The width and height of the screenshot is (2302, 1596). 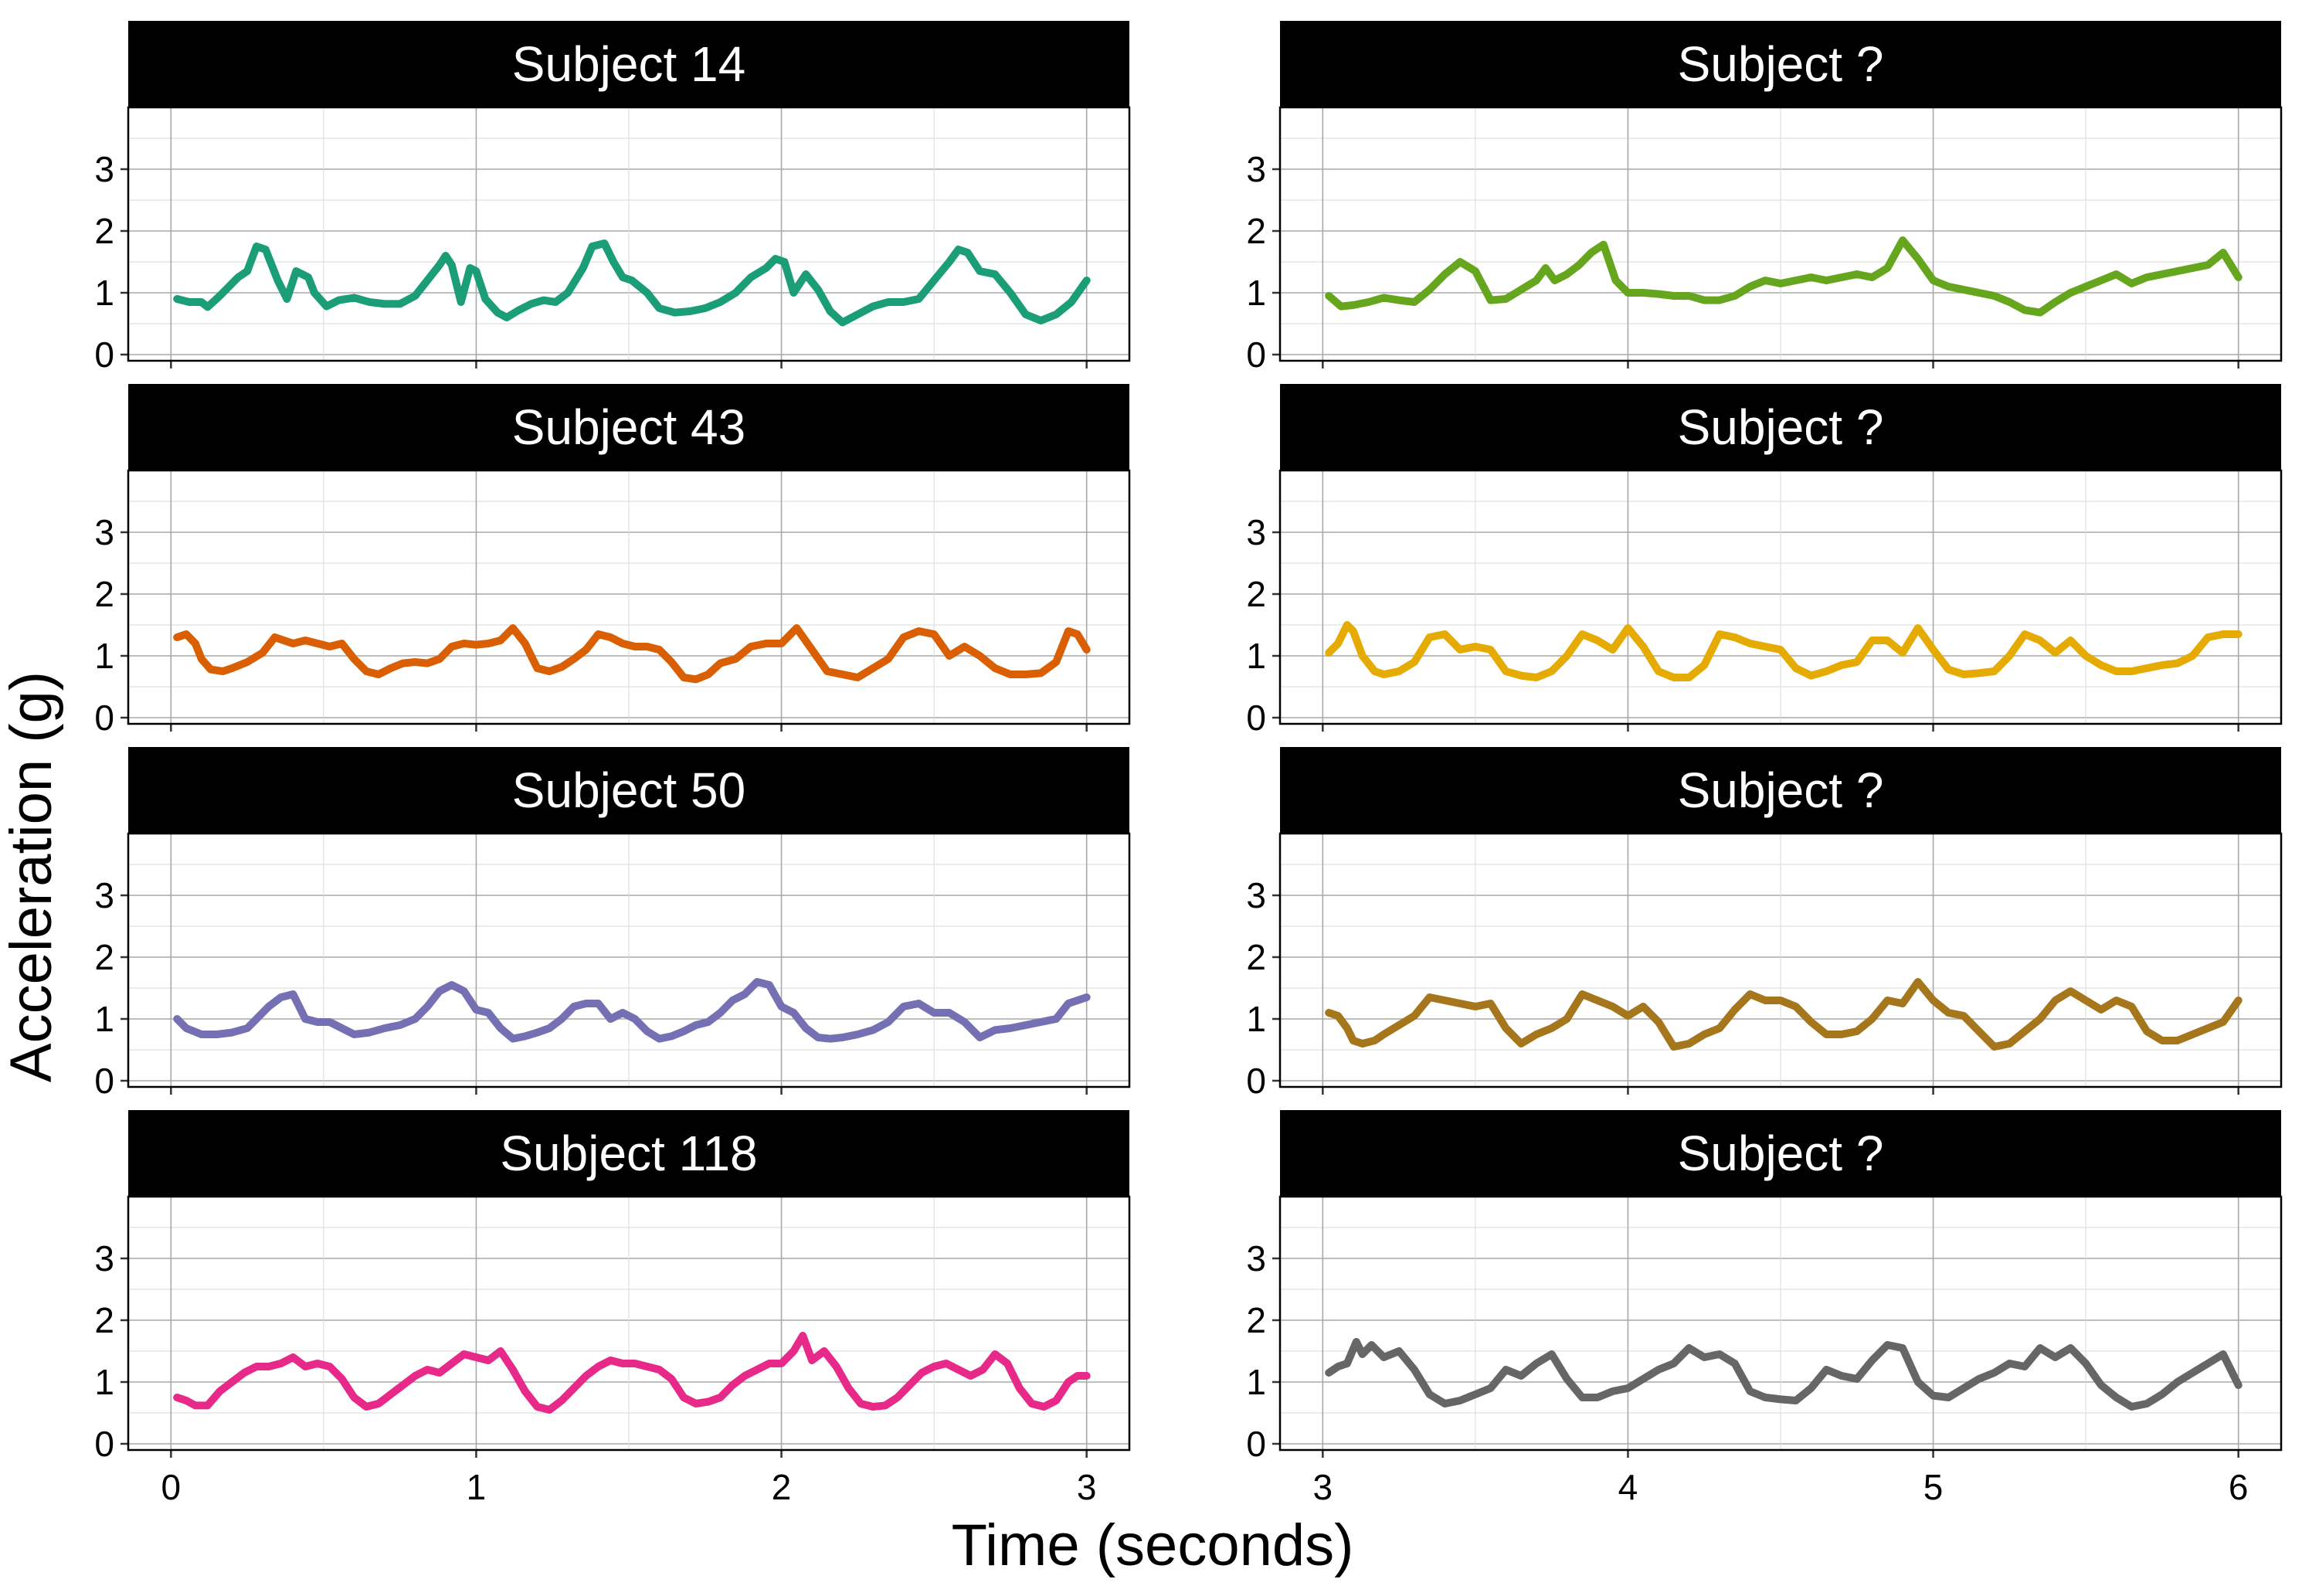 I want to click on panel-3: Subject 43 0 1 2 3, so click(x=612, y=561).